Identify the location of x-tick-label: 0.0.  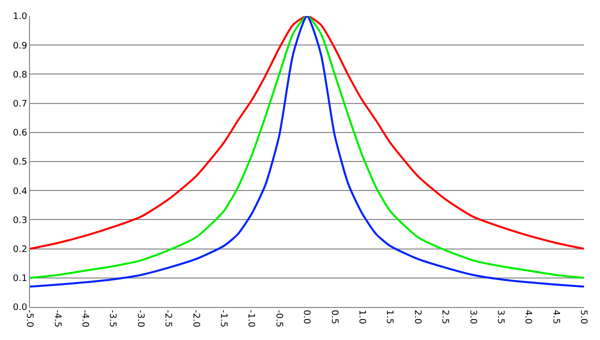
(306, 317).